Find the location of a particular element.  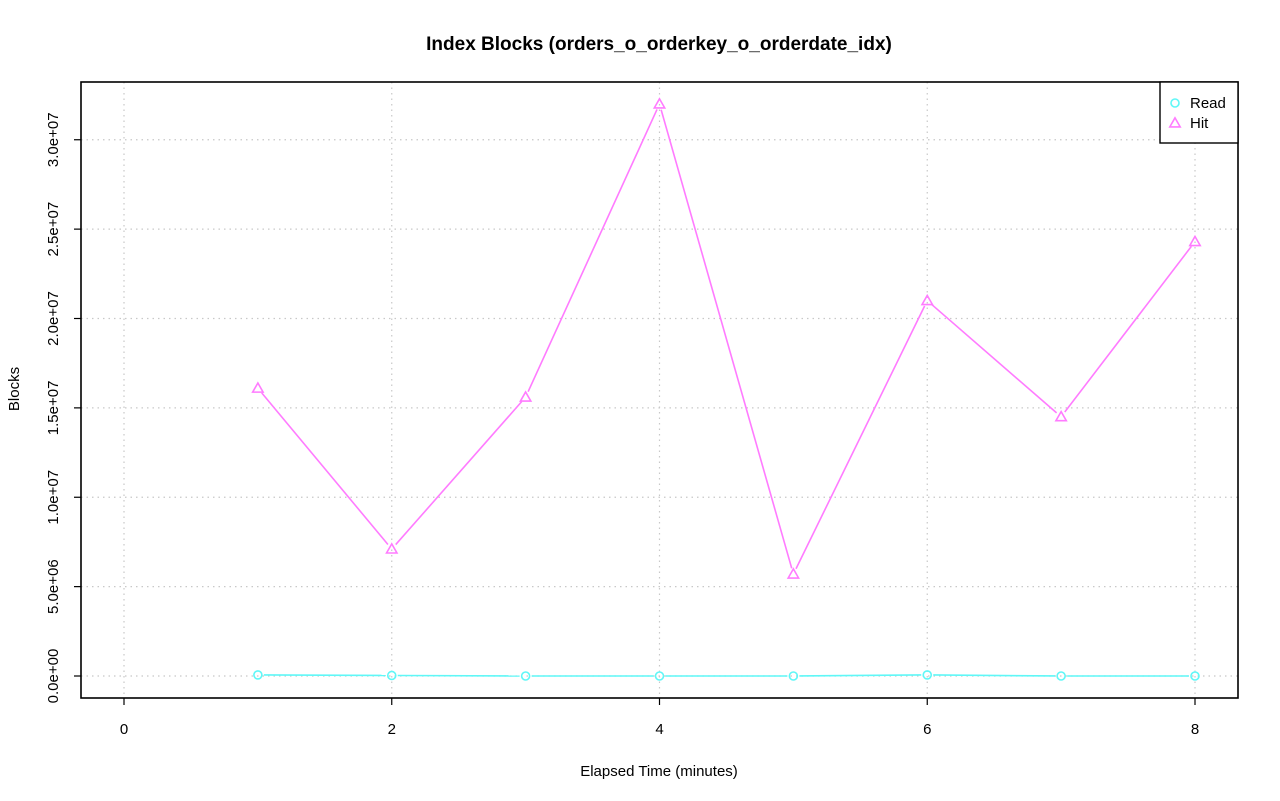

legend: Read Hit is located at coordinates (1199, 112).